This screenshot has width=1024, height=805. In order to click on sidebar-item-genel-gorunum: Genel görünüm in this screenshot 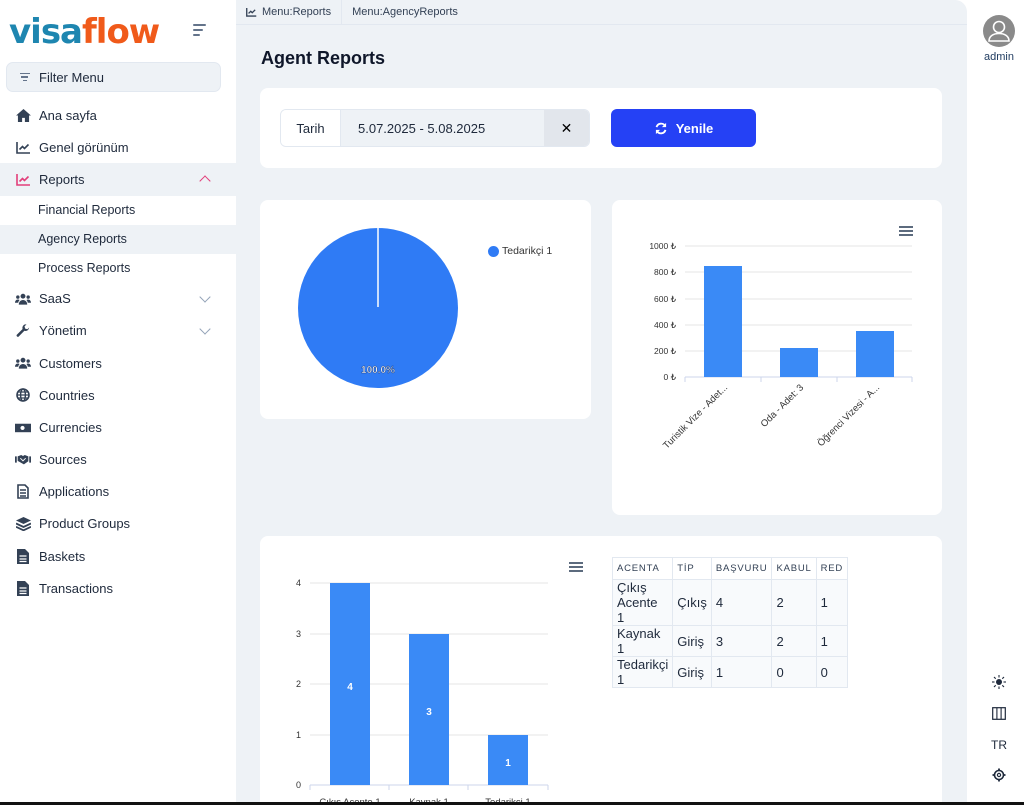, I will do `click(118, 147)`.